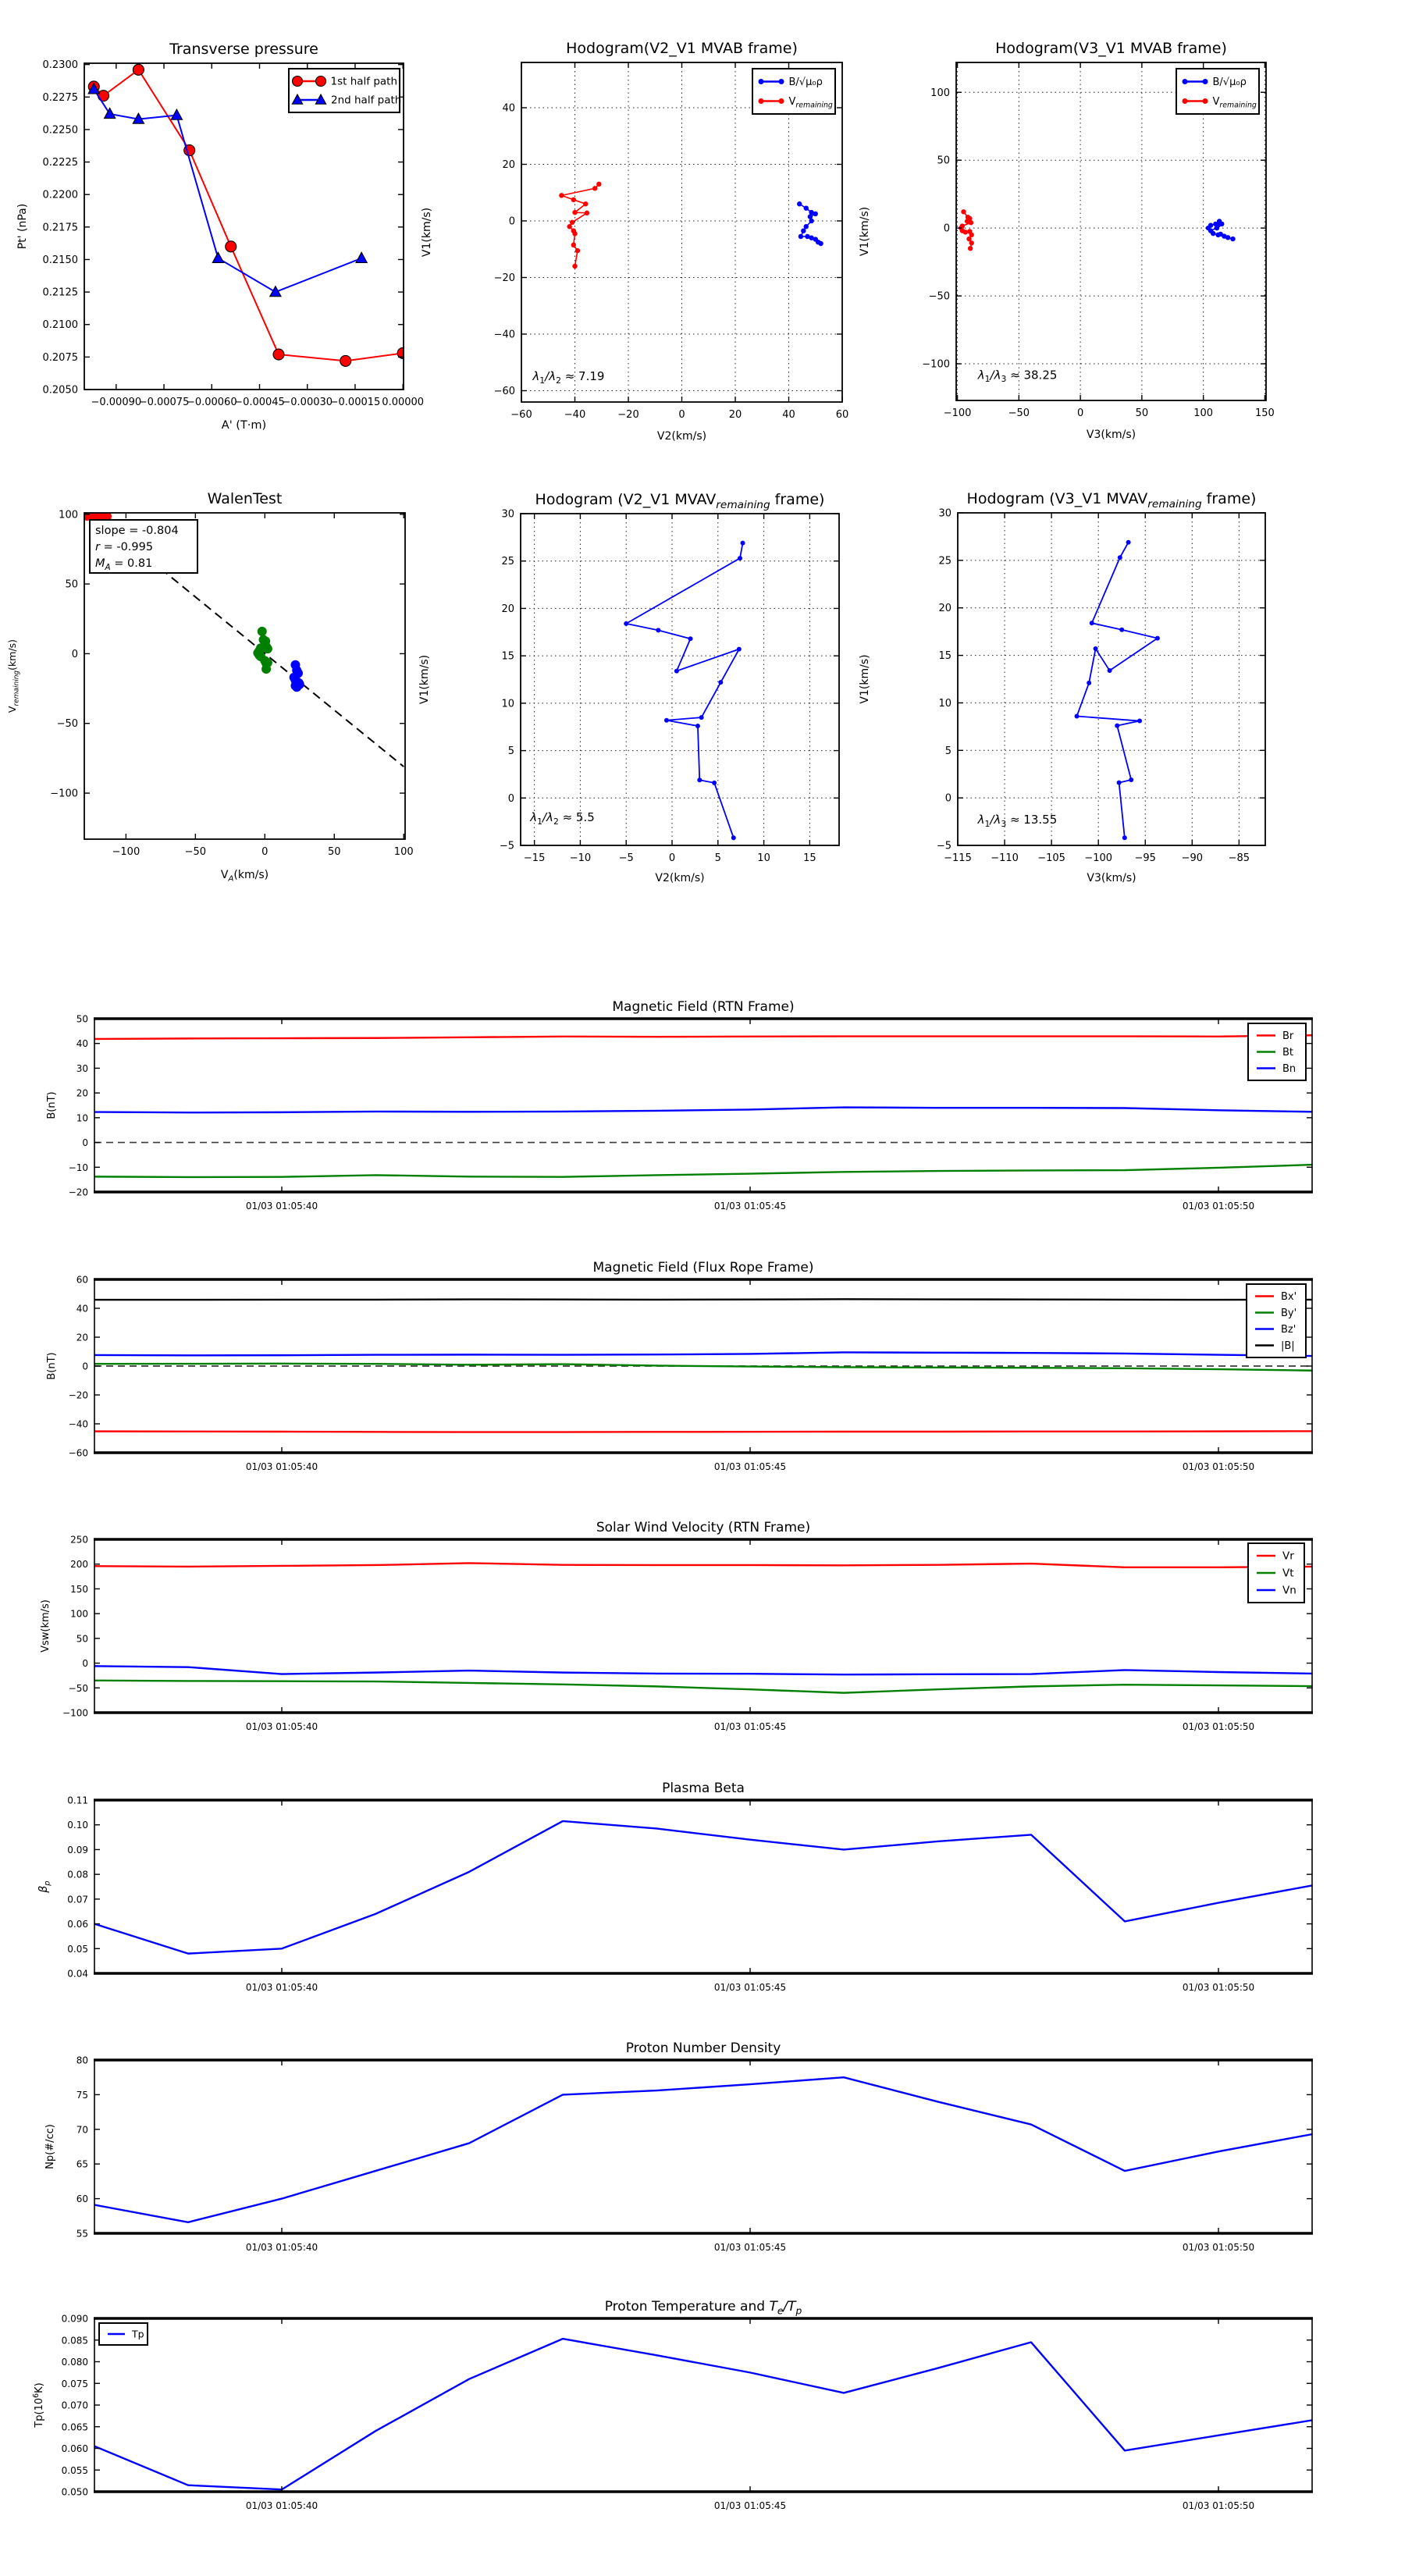 The image size is (1405, 2576). Describe the element at coordinates (82, 1043) in the screenshot. I see `y-tick-label: 40` at that location.